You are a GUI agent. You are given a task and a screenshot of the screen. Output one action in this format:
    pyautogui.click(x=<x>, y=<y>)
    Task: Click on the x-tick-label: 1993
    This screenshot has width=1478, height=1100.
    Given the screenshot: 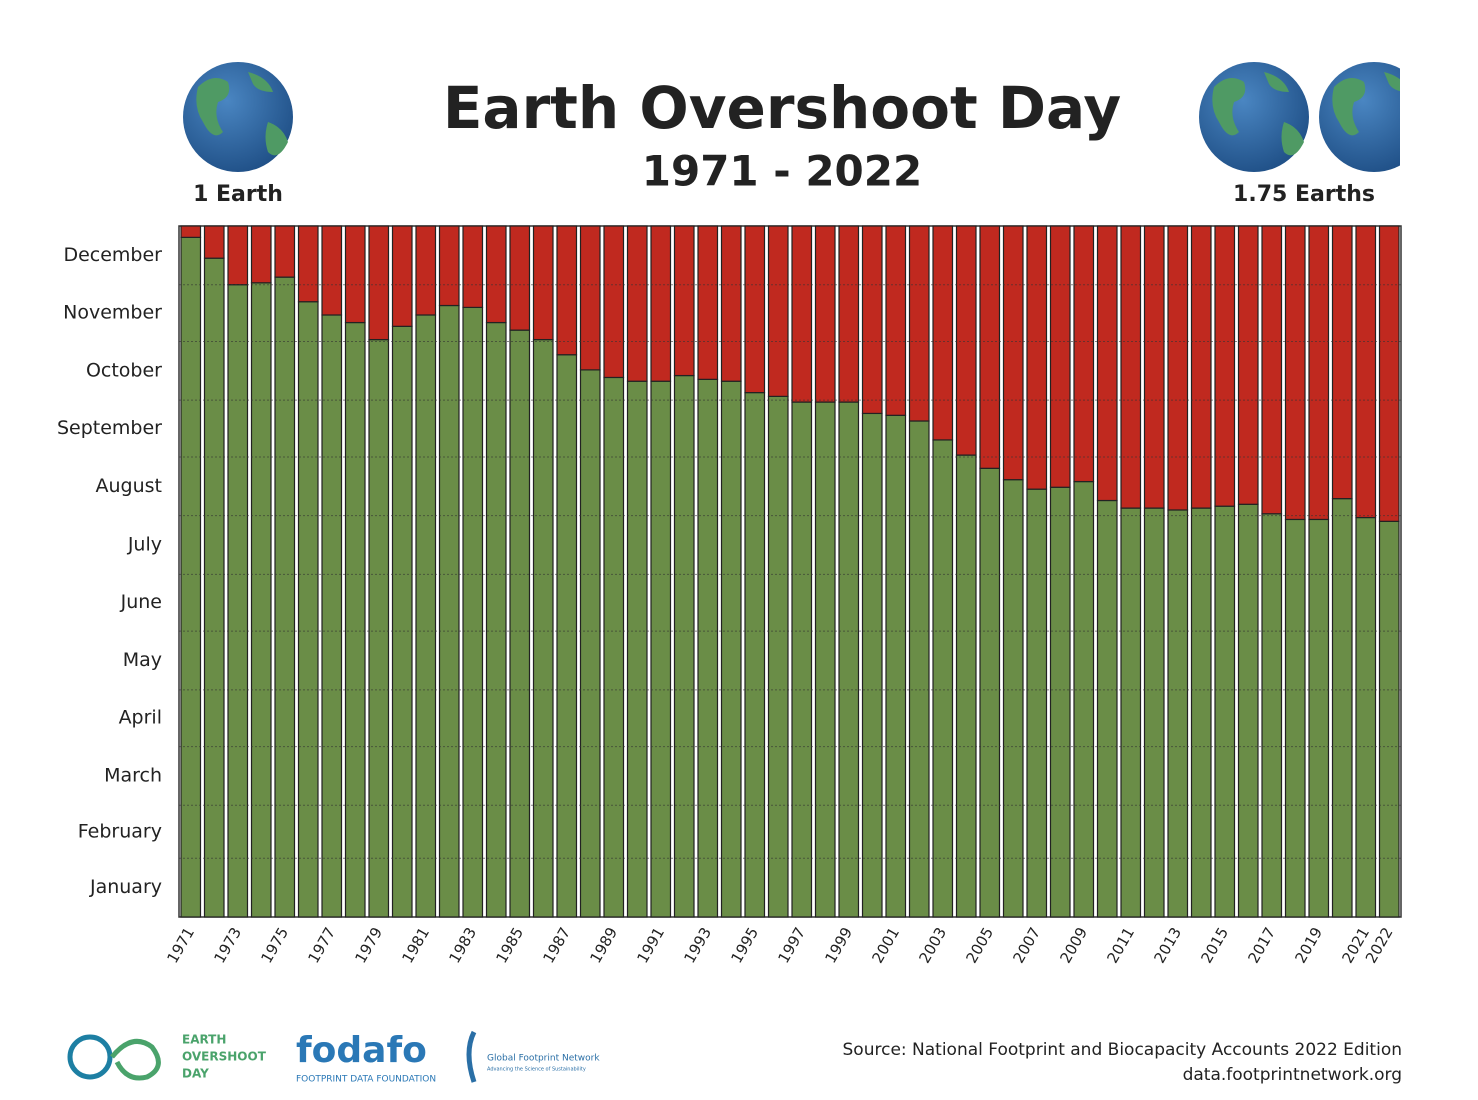 What is the action you would take?
    pyautogui.click(x=697, y=945)
    